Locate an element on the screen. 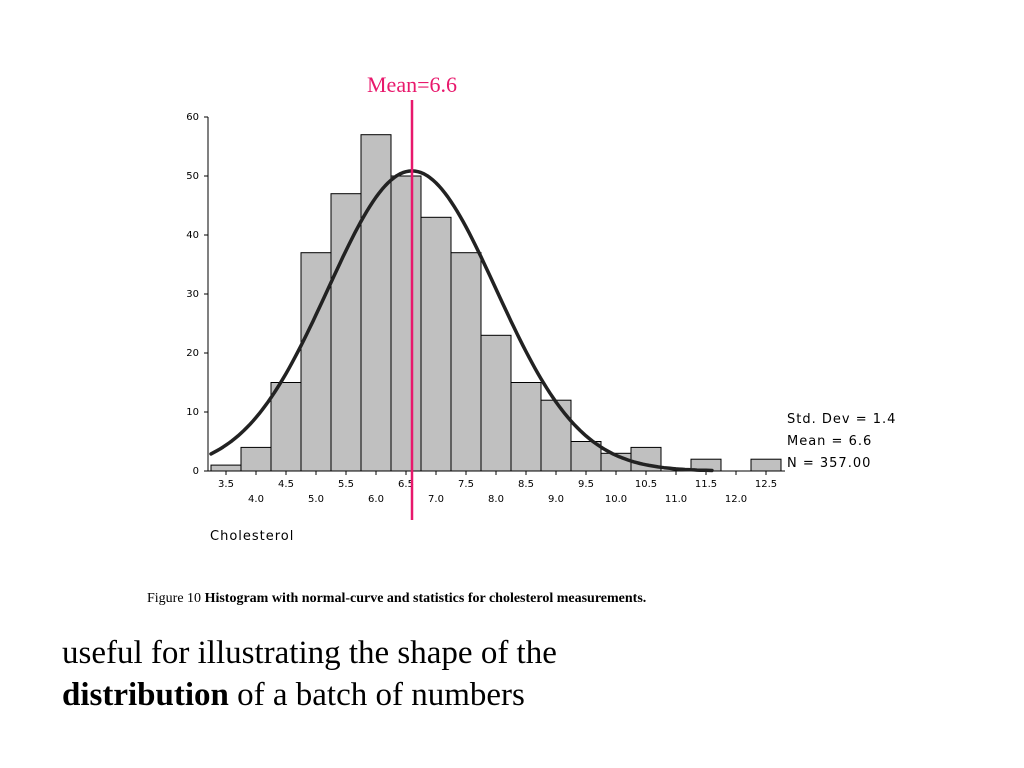  y-tick-label: 10 is located at coordinates (192, 412).